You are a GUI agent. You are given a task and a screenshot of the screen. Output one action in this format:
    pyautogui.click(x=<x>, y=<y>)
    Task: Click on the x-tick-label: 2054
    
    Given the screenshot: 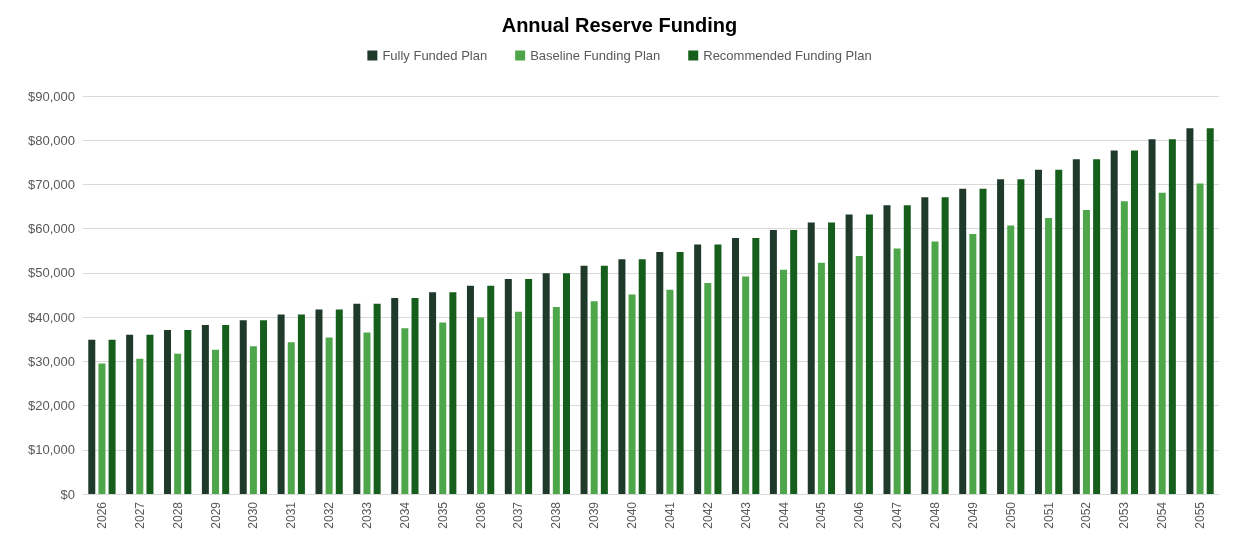 What is the action you would take?
    pyautogui.click(x=1162, y=515)
    